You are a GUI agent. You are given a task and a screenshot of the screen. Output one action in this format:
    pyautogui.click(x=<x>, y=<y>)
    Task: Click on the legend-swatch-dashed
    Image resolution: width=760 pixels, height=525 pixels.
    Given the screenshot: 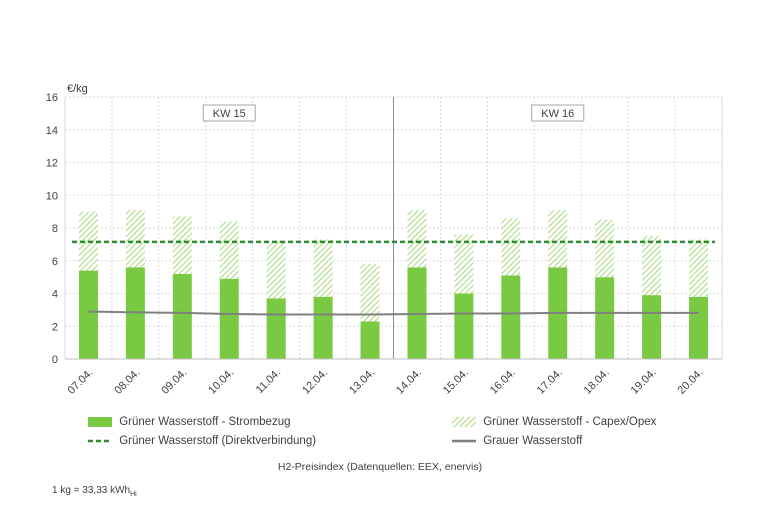 What is the action you would take?
    pyautogui.click(x=100, y=441)
    